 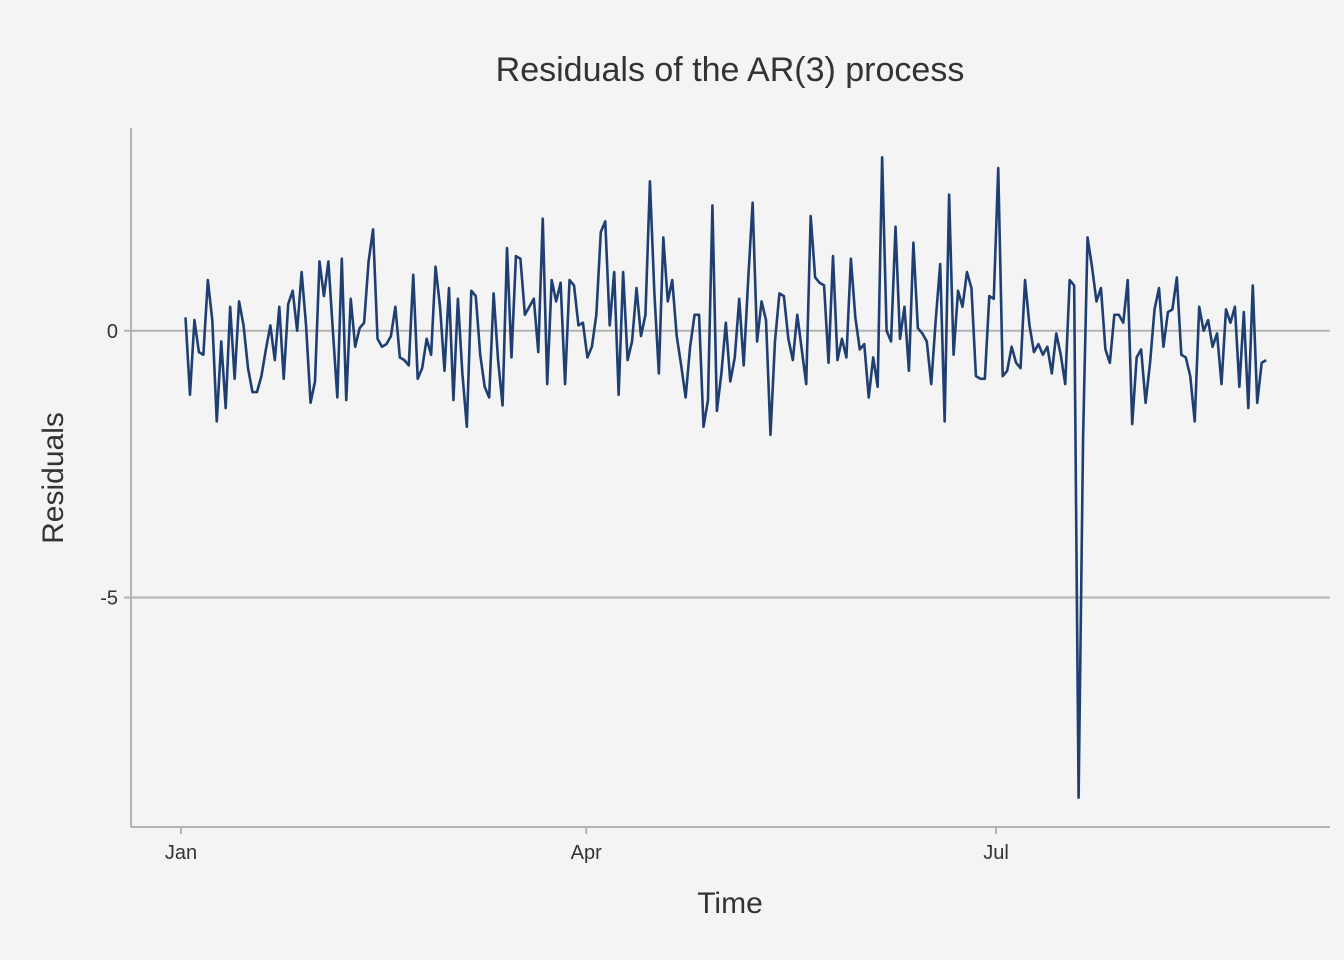 What do you see at coordinates (109, 599) in the screenshot?
I see `y-tick-label: -5` at bounding box center [109, 599].